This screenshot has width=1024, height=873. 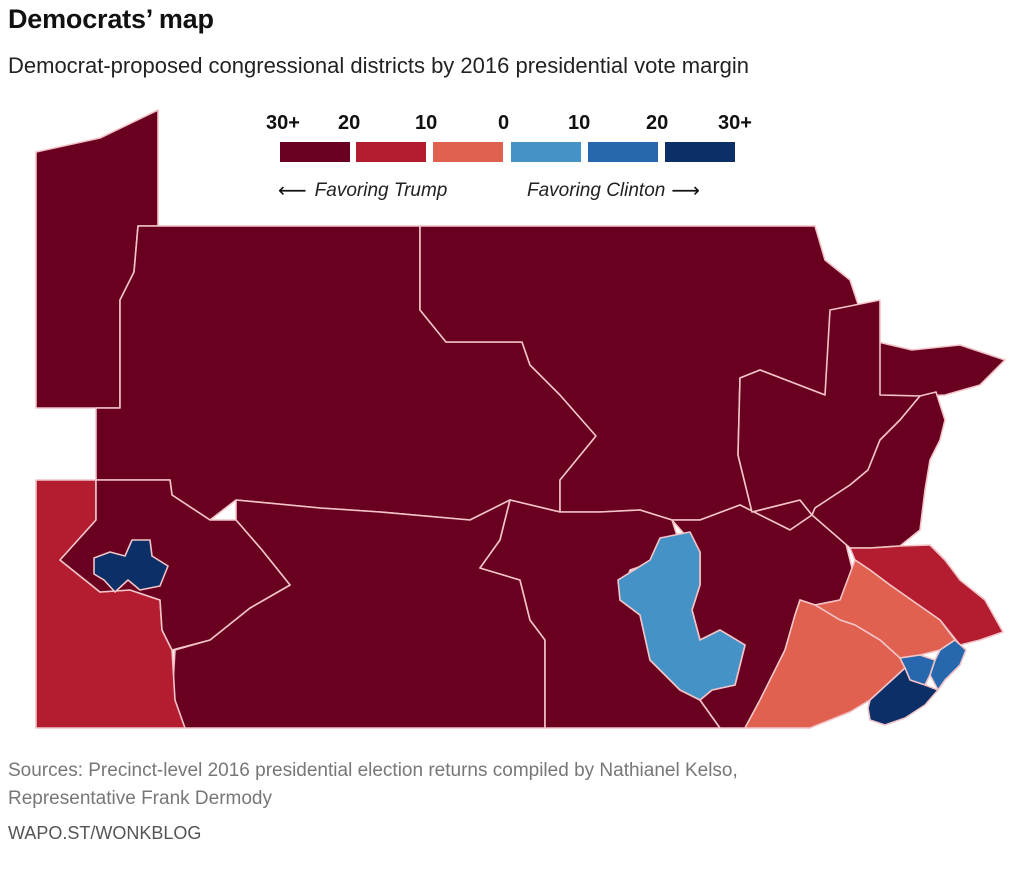 What do you see at coordinates (131, 566) in the screenshot?
I see `district-pittsburgh: Clinton 30+` at bounding box center [131, 566].